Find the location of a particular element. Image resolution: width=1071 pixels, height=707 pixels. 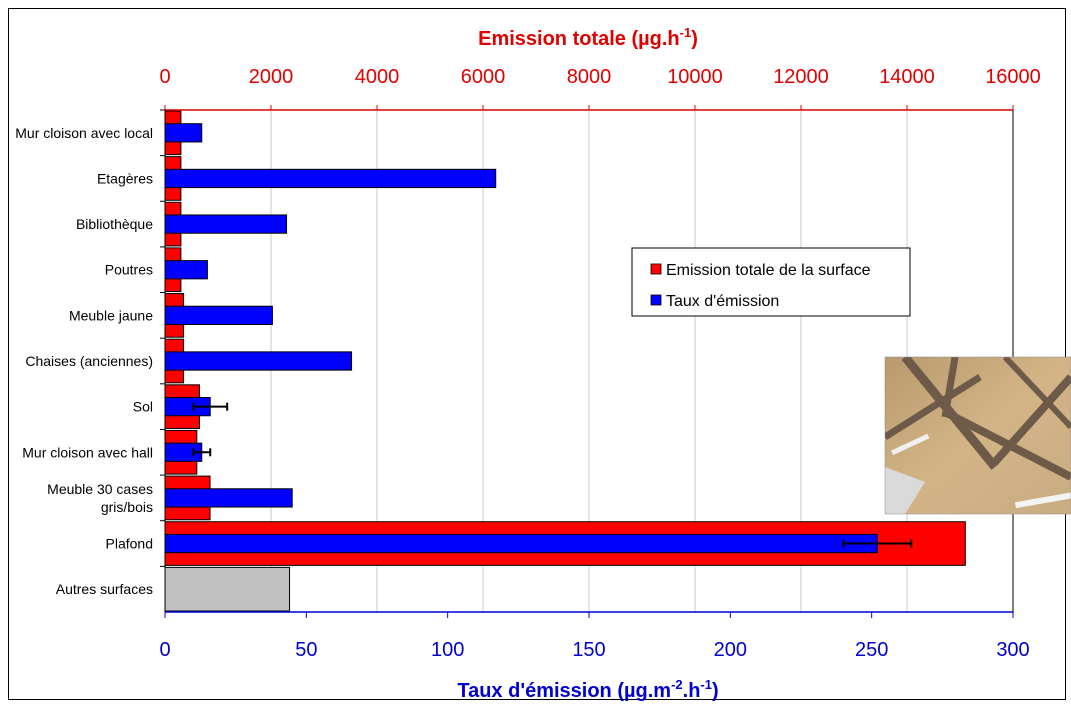

bottom-tick-label: 300 is located at coordinates (1012, 650).